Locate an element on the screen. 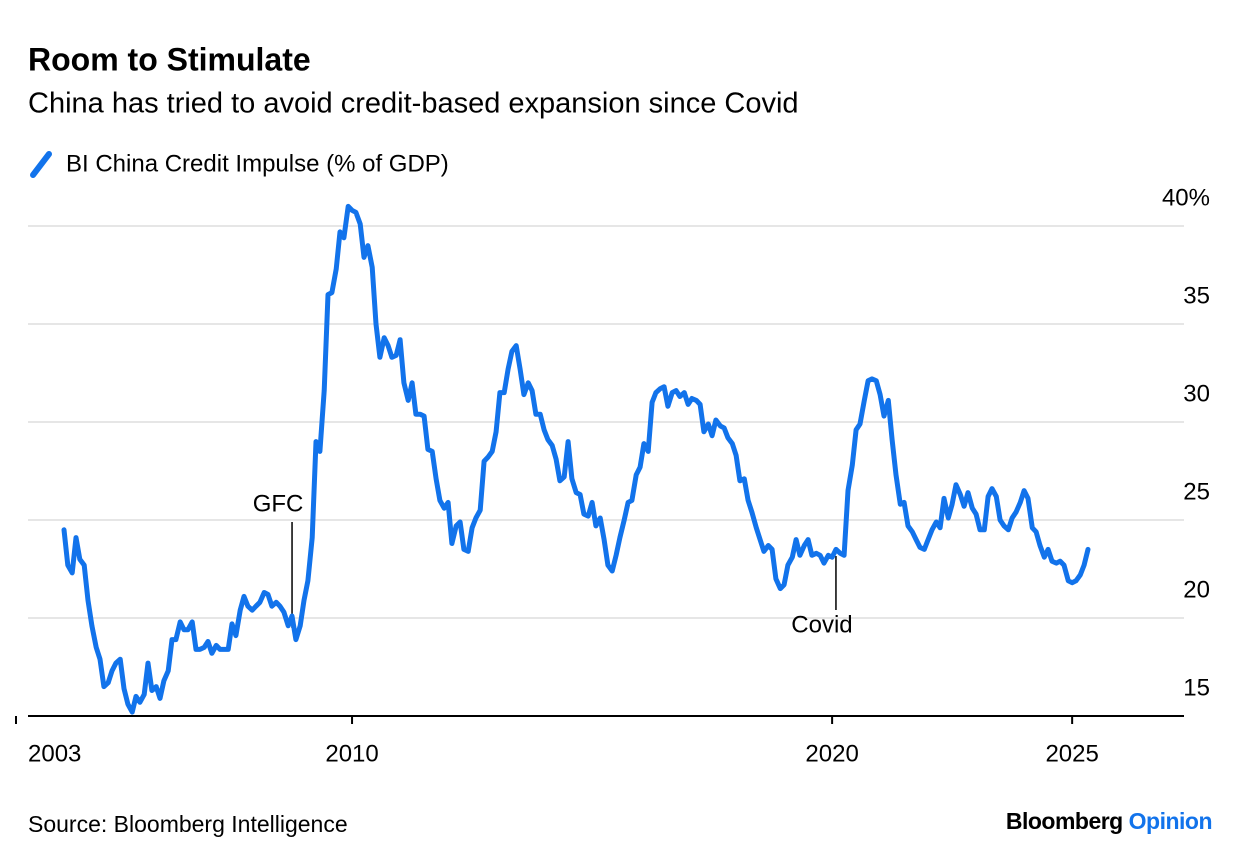 This screenshot has height=866, width=1240. x-tick-label: 2010 is located at coordinates (351, 753).